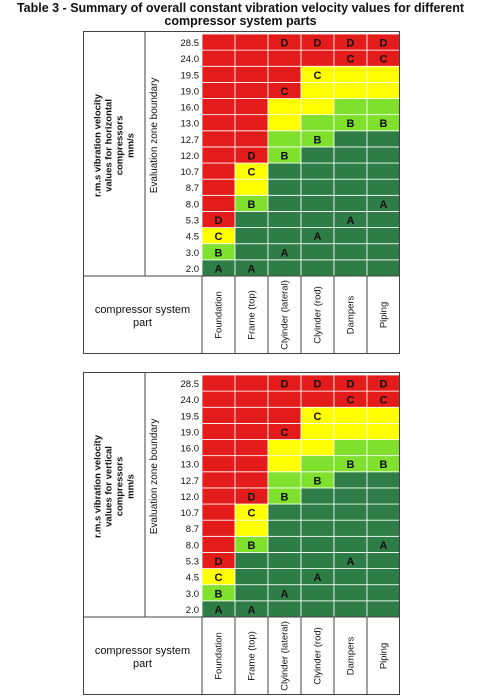 The width and height of the screenshot is (481, 700). What do you see at coordinates (190, 400) in the screenshot?
I see `boundary-tick-label: 24.0` at bounding box center [190, 400].